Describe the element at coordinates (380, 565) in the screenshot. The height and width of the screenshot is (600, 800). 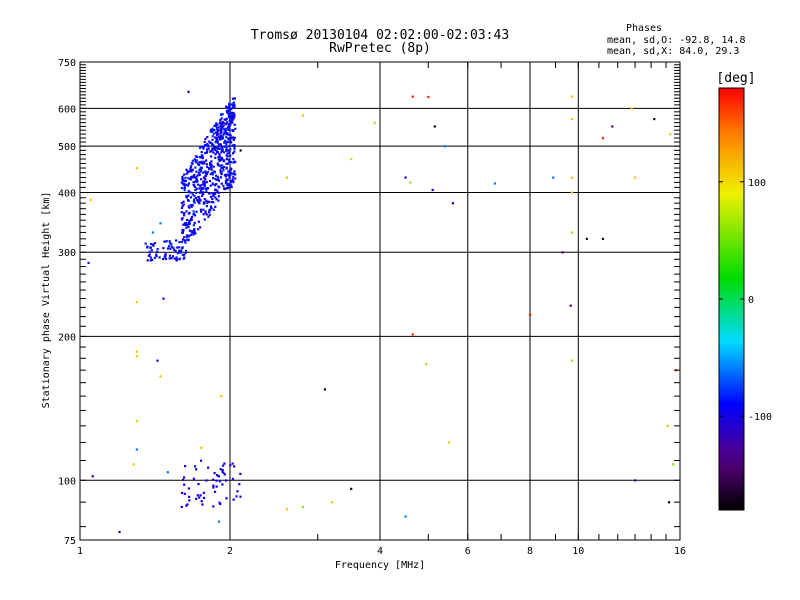
I see `x-axis-label: Frequency [MHz]` at that location.